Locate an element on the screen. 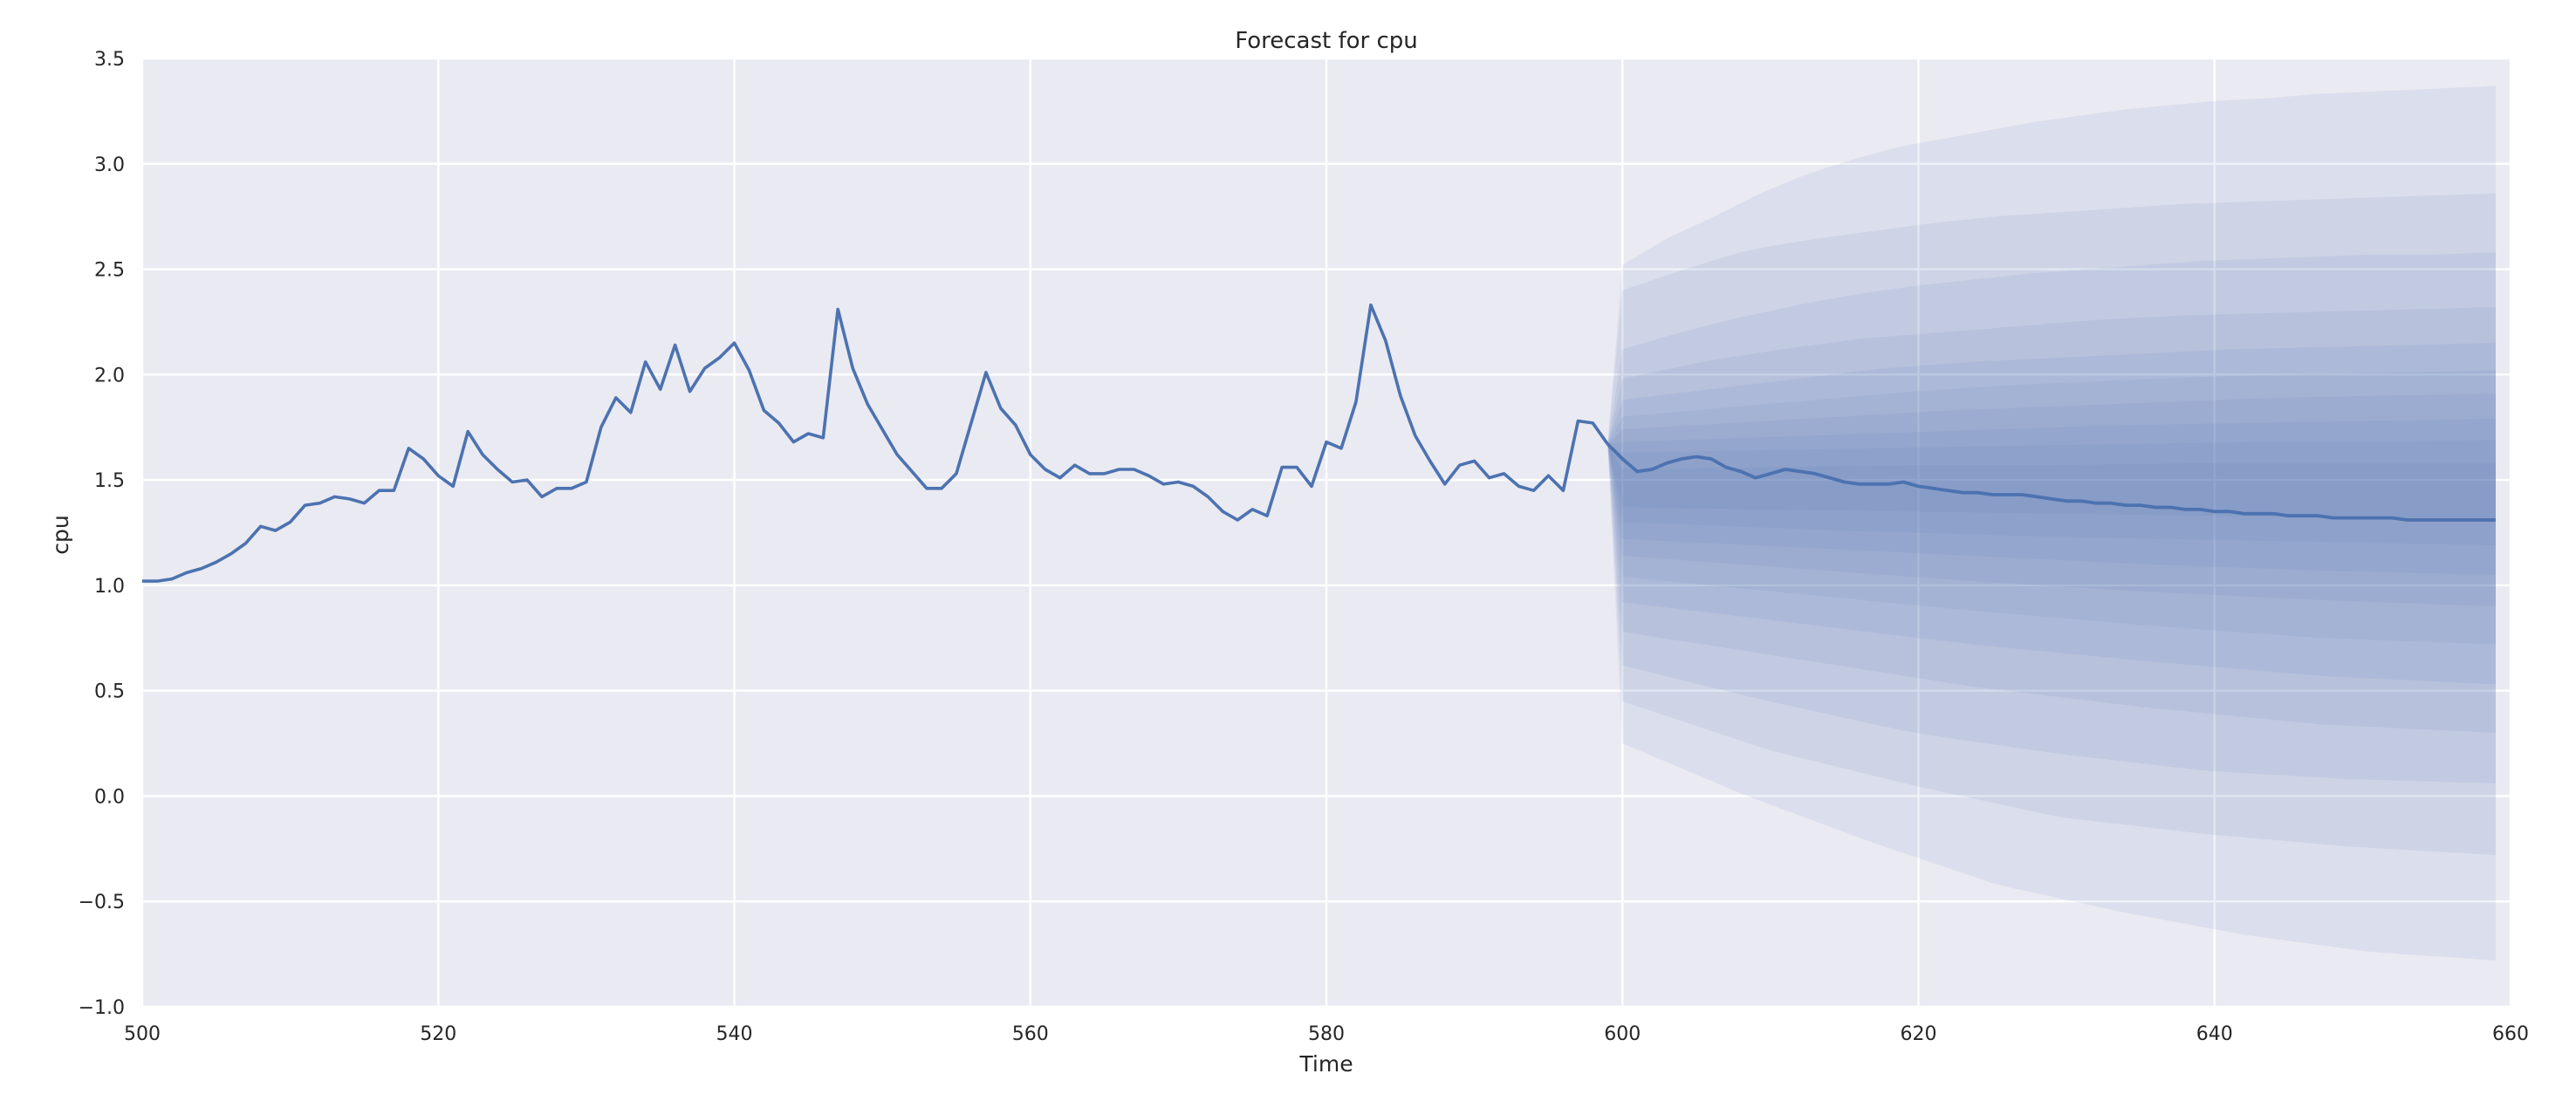  x-tick-label: 640 is located at coordinates (2215, 1034).